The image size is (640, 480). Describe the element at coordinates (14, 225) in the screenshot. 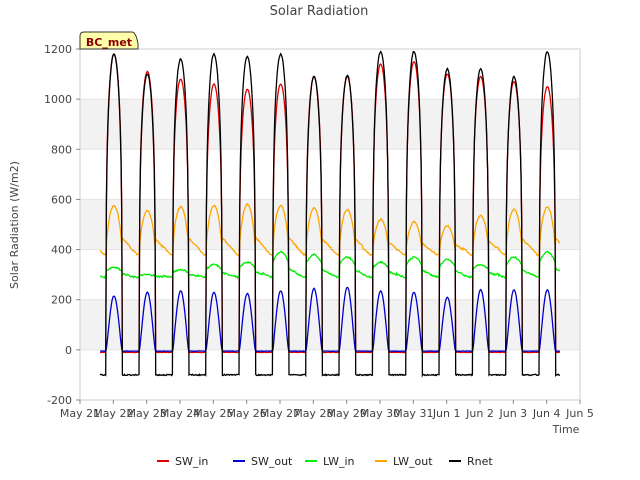

I see `y-axis-label: Solar Radiation (W/m2)` at that location.